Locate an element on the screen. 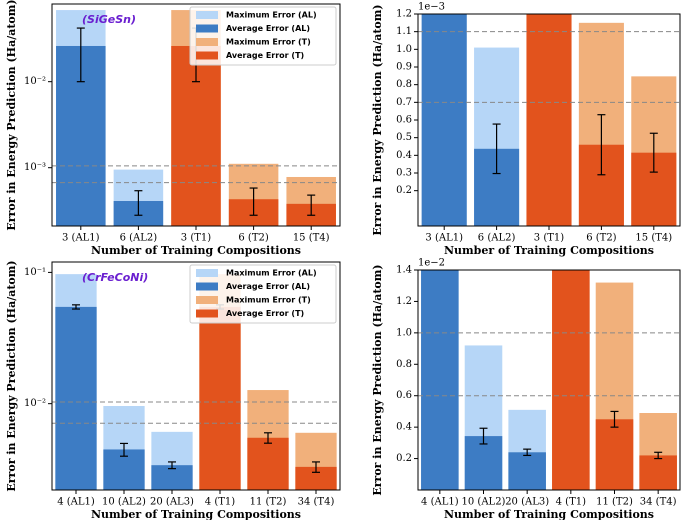 The width and height of the screenshot is (685, 520). y-tick-label: 10⁻³ is located at coordinates (35, 167).